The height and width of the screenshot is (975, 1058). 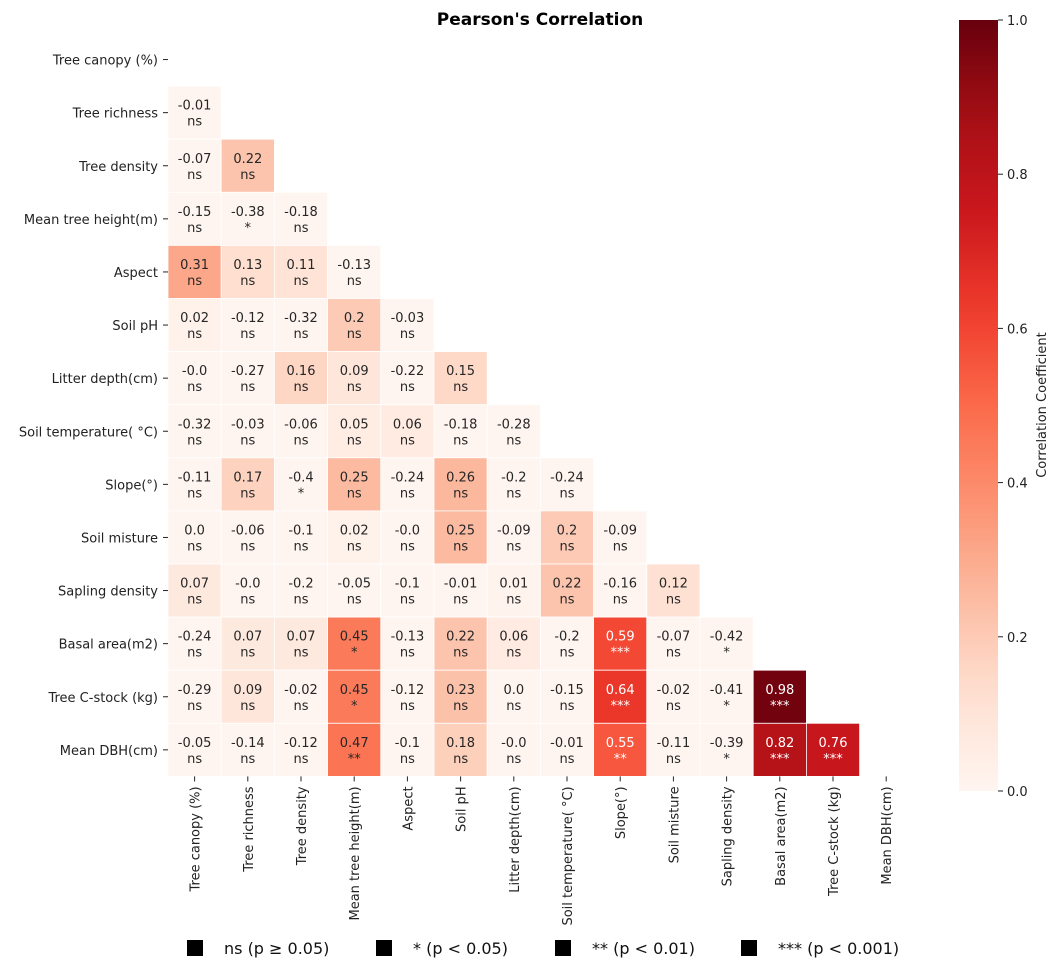 What do you see at coordinates (249, 829) in the screenshot?
I see `x-tick-label-tree-richness: Tree richness` at bounding box center [249, 829].